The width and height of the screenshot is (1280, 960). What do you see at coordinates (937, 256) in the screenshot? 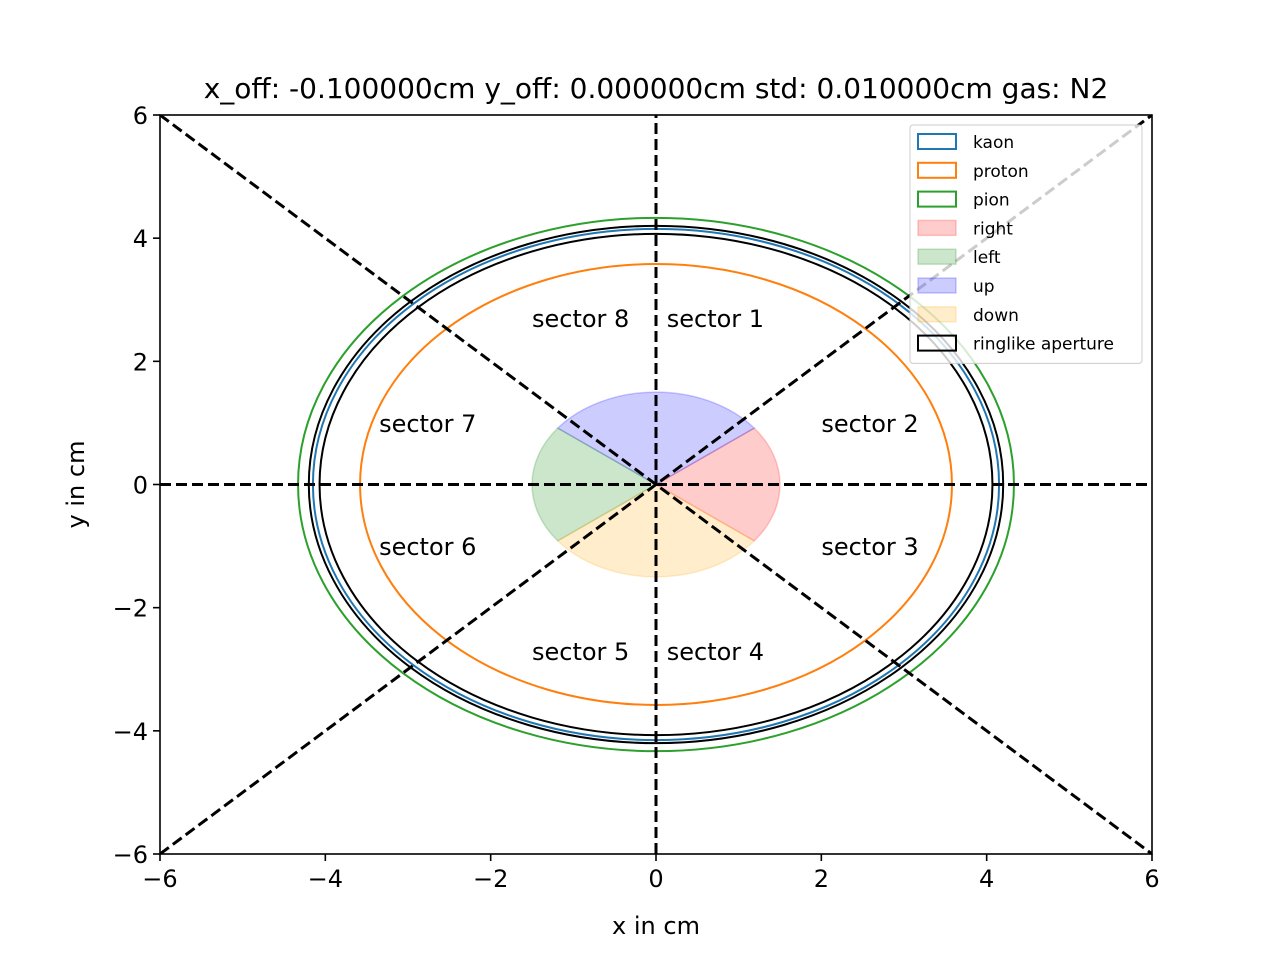
I see `legend-swatch-left` at bounding box center [937, 256].